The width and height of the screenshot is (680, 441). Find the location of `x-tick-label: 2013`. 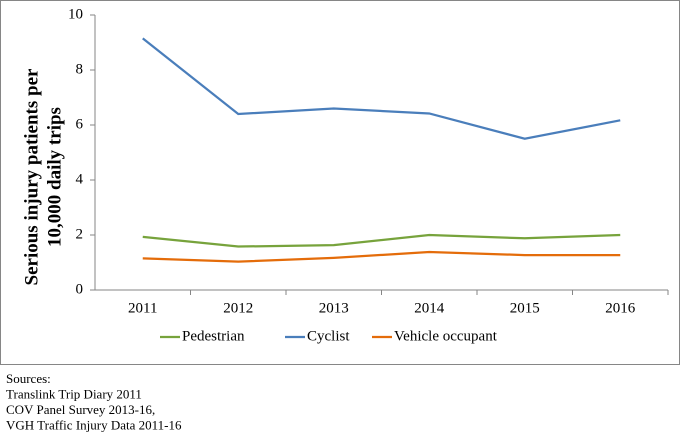

x-tick-label: 2013 is located at coordinates (334, 308).